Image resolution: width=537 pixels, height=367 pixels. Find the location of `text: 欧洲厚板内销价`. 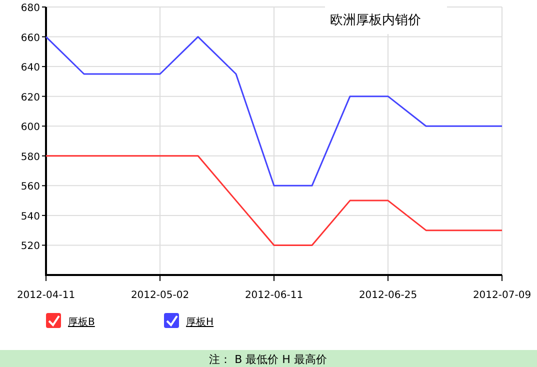

text: 欧洲厚板内销价 is located at coordinates (375, 20).